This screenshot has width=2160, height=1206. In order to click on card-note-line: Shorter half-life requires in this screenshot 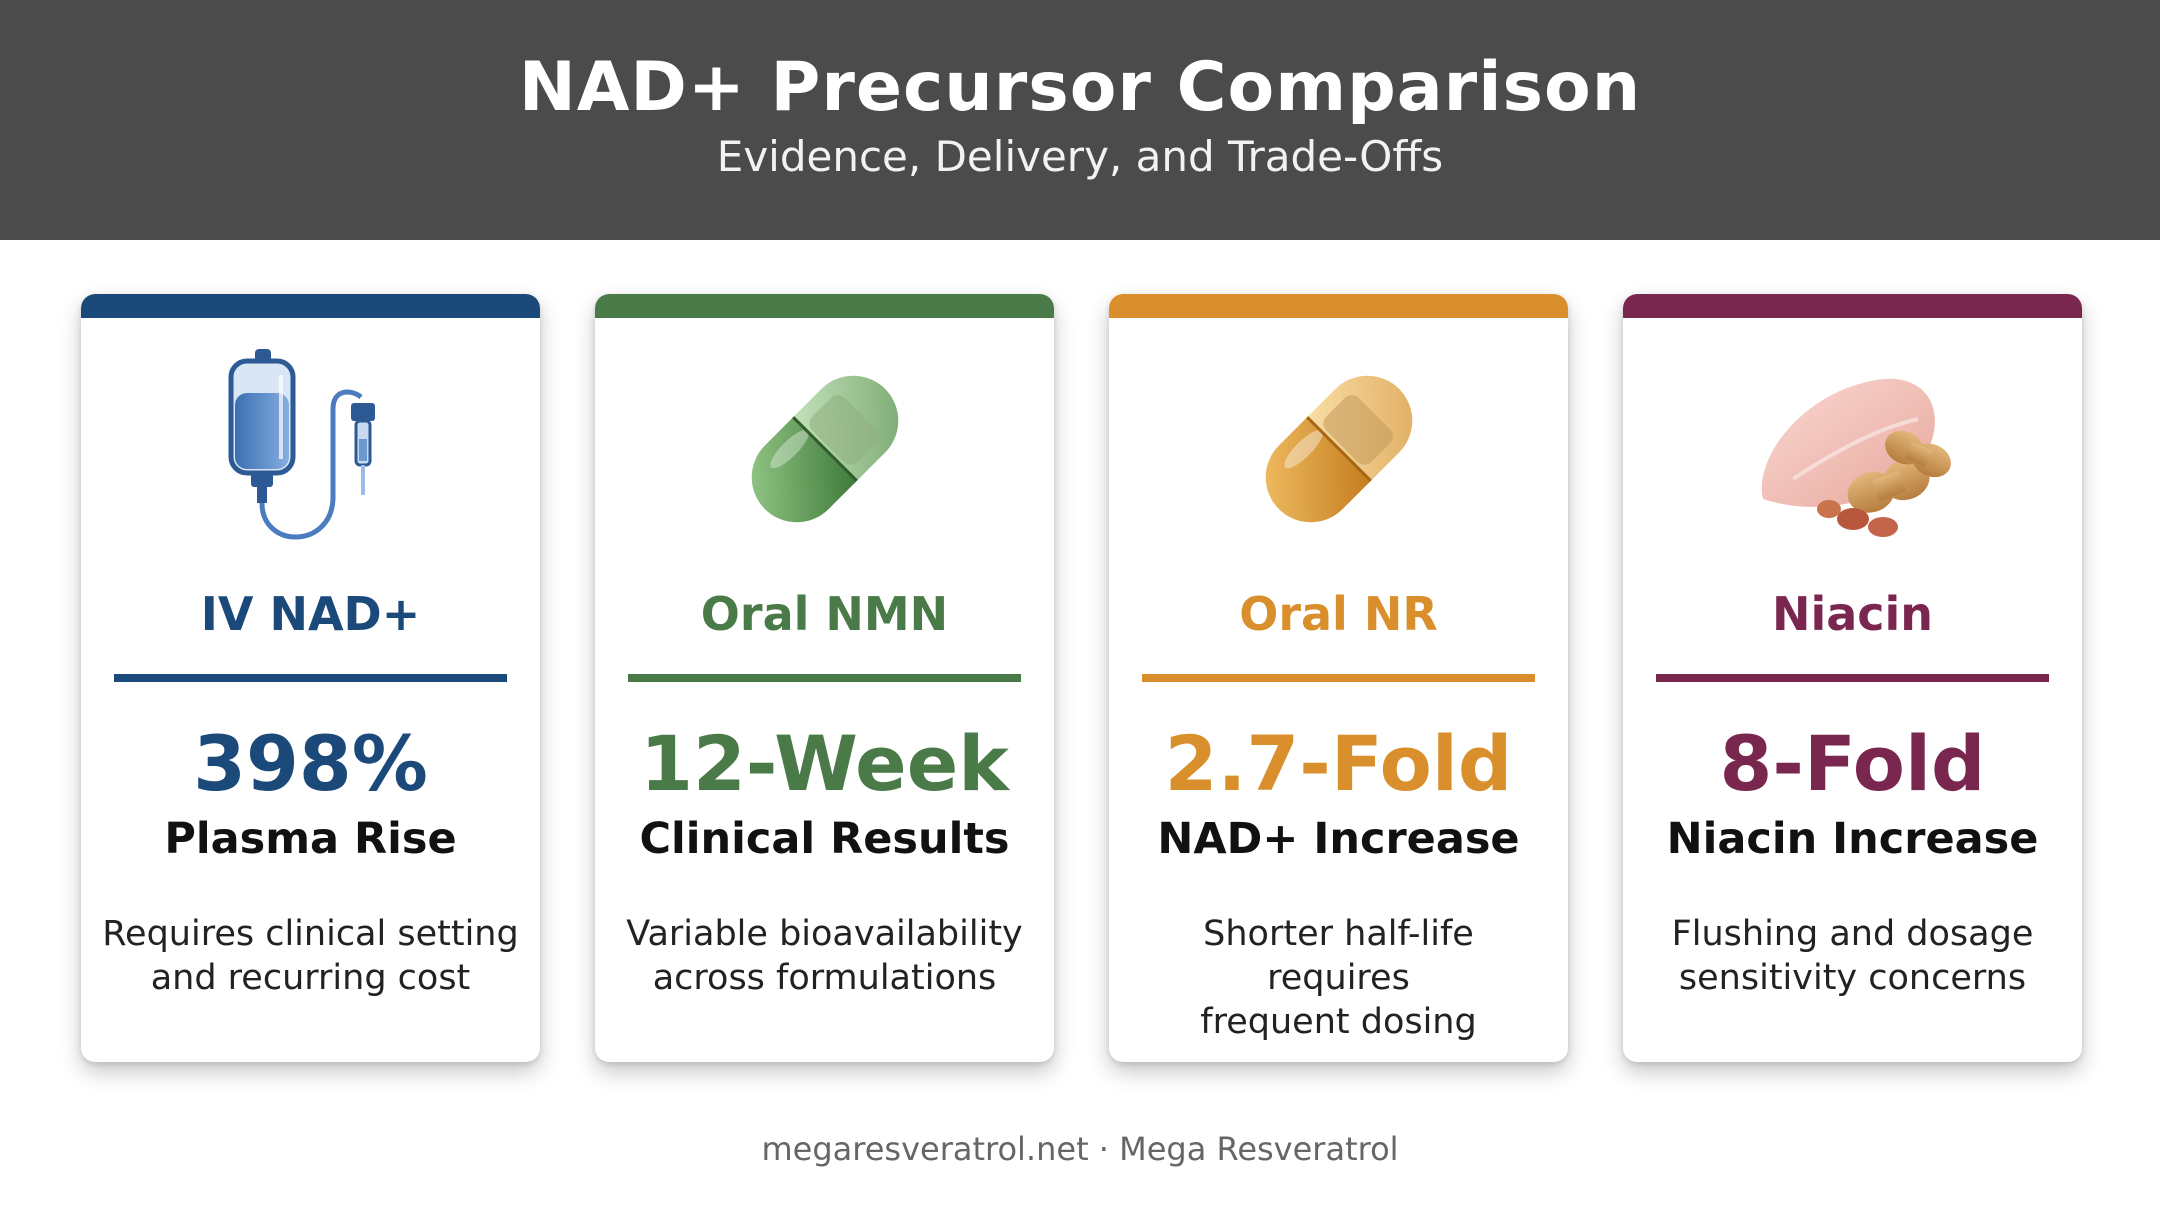, I will do `click(1338, 956)`.